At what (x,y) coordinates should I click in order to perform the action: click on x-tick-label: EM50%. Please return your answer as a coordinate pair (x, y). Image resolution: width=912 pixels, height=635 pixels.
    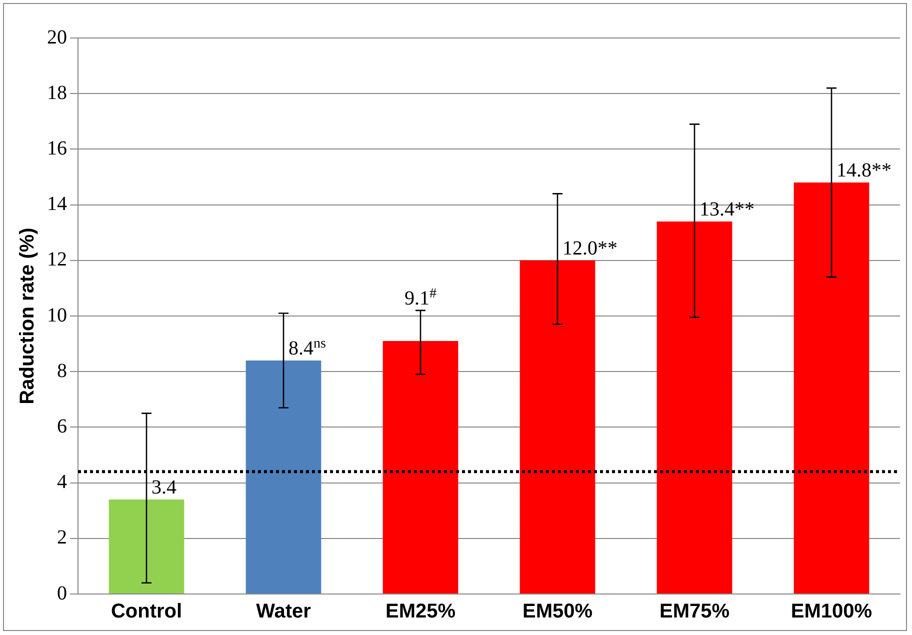
    Looking at the image, I should click on (557, 611).